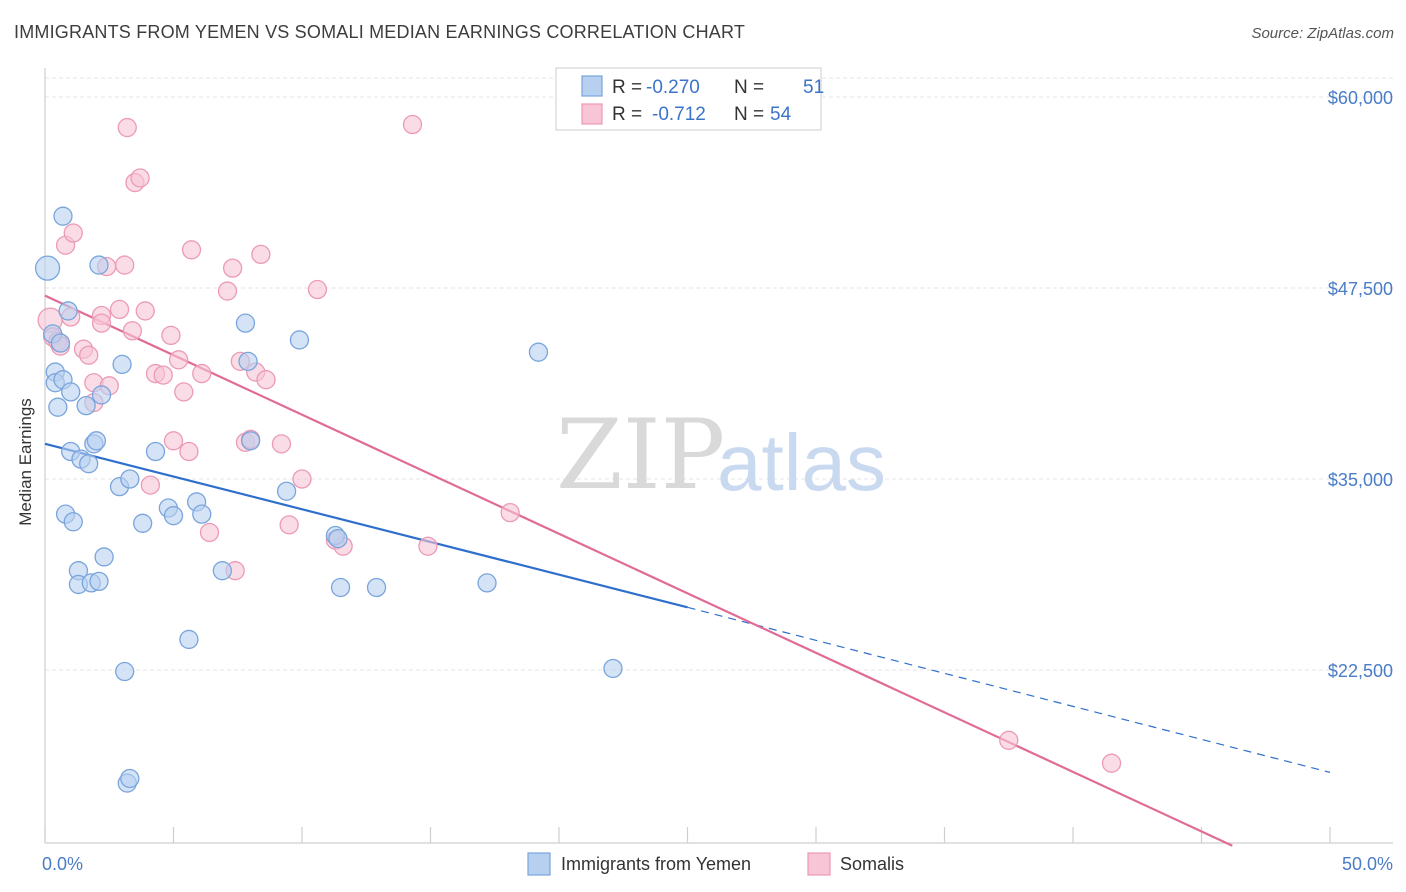 Image resolution: width=1406 pixels, height=892 pixels. What do you see at coordinates (62, 864) in the screenshot?
I see `x-tick-label: 0.0%` at bounding box center [62, 864].